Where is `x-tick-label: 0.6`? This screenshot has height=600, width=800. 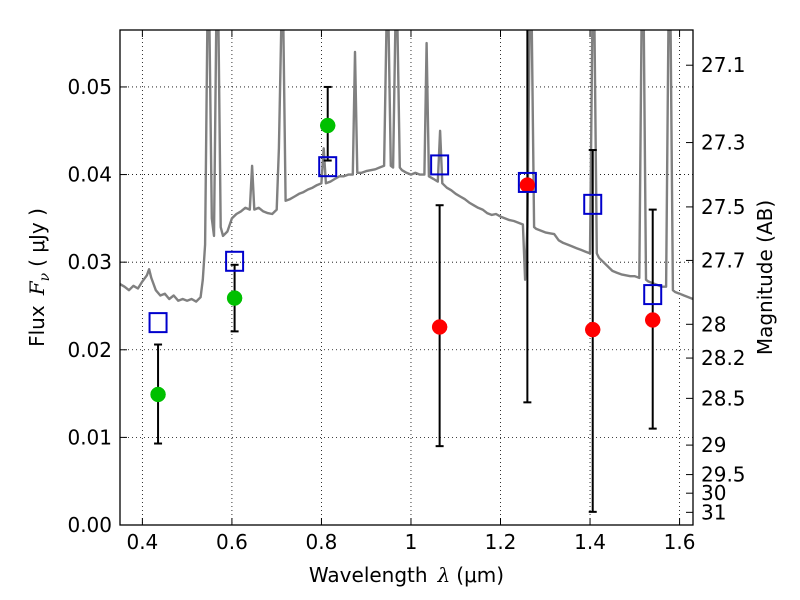
x-tick-label: 0.6 is located at coordinates (232, 542).